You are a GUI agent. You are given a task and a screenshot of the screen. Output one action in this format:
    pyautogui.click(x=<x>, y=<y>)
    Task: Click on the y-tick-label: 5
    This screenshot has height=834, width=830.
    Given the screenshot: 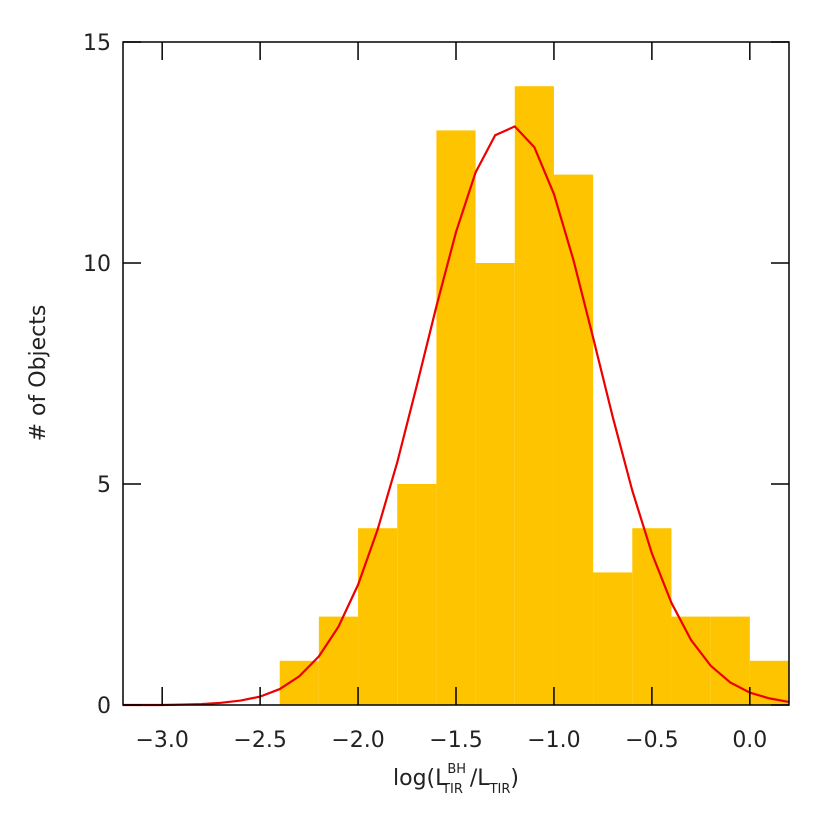 What is the action you would take?
    pyautogui.click(x=104, y=485)
    